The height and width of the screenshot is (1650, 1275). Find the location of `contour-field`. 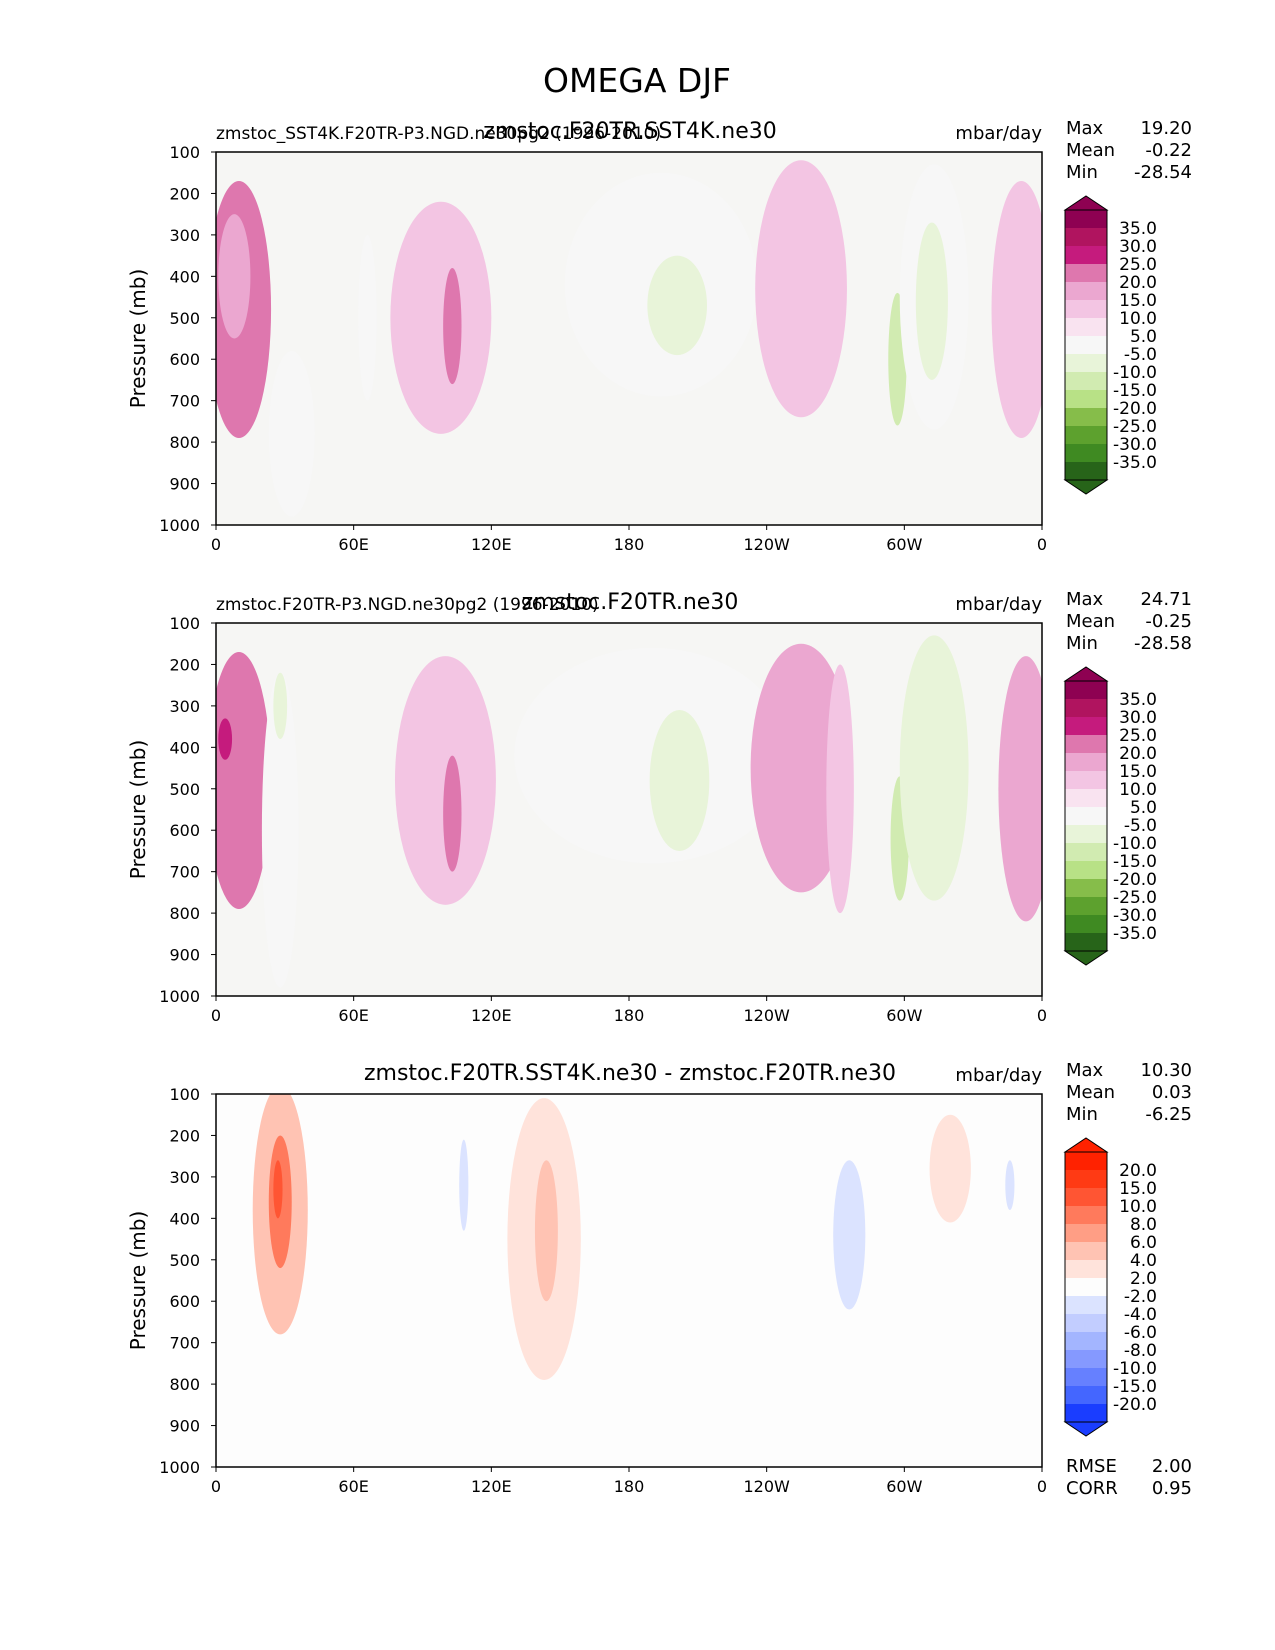

contour-field is located at coordinates (644, 1256).